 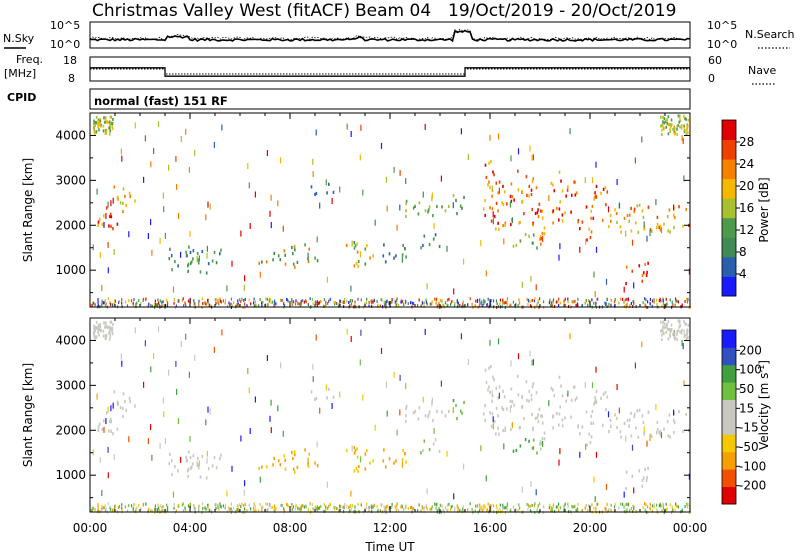 I want to click on time-tick-label: 12:00, so click(x=390, y=528).